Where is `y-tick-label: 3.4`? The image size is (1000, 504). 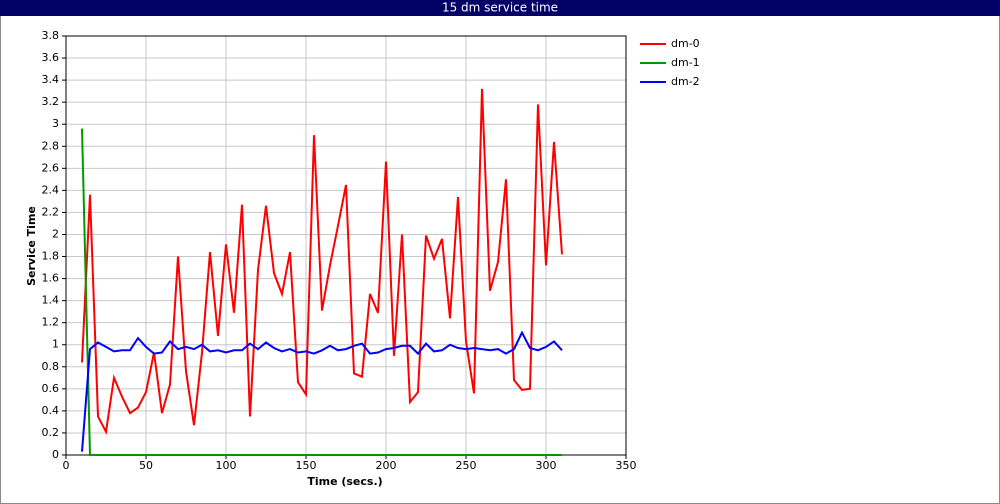
y-tick-label: 3.4 is located at coordinates (51, 79).